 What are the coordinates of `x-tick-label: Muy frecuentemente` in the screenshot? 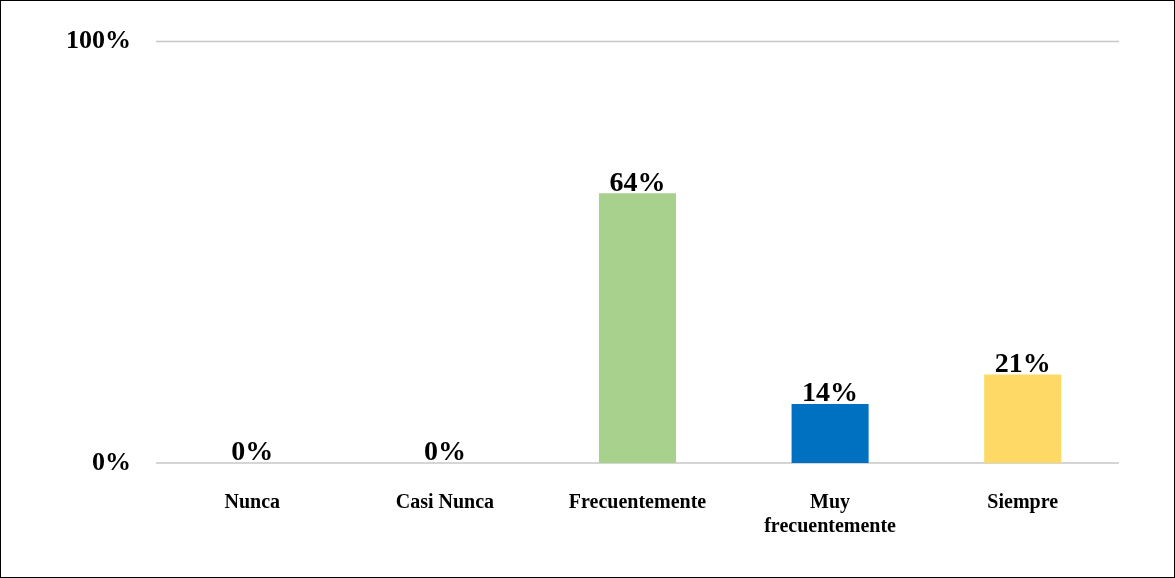 It's located at (830, 513).